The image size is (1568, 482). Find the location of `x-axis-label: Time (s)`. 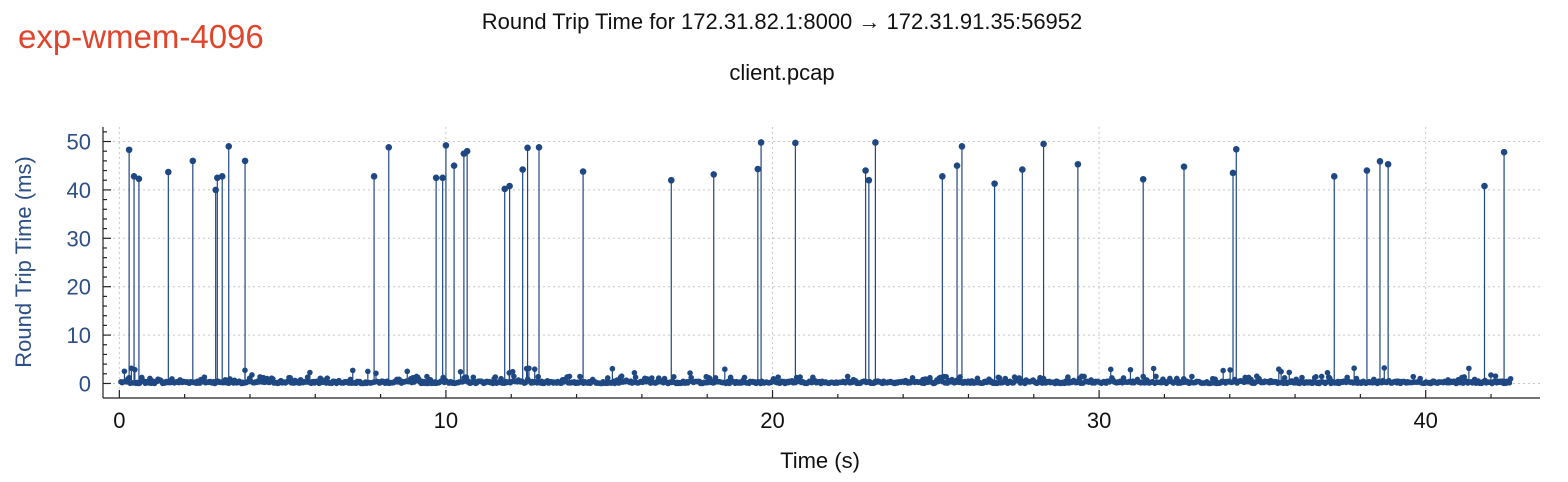

x-axis-label: Time (s) is located at coordinates (820, 460).